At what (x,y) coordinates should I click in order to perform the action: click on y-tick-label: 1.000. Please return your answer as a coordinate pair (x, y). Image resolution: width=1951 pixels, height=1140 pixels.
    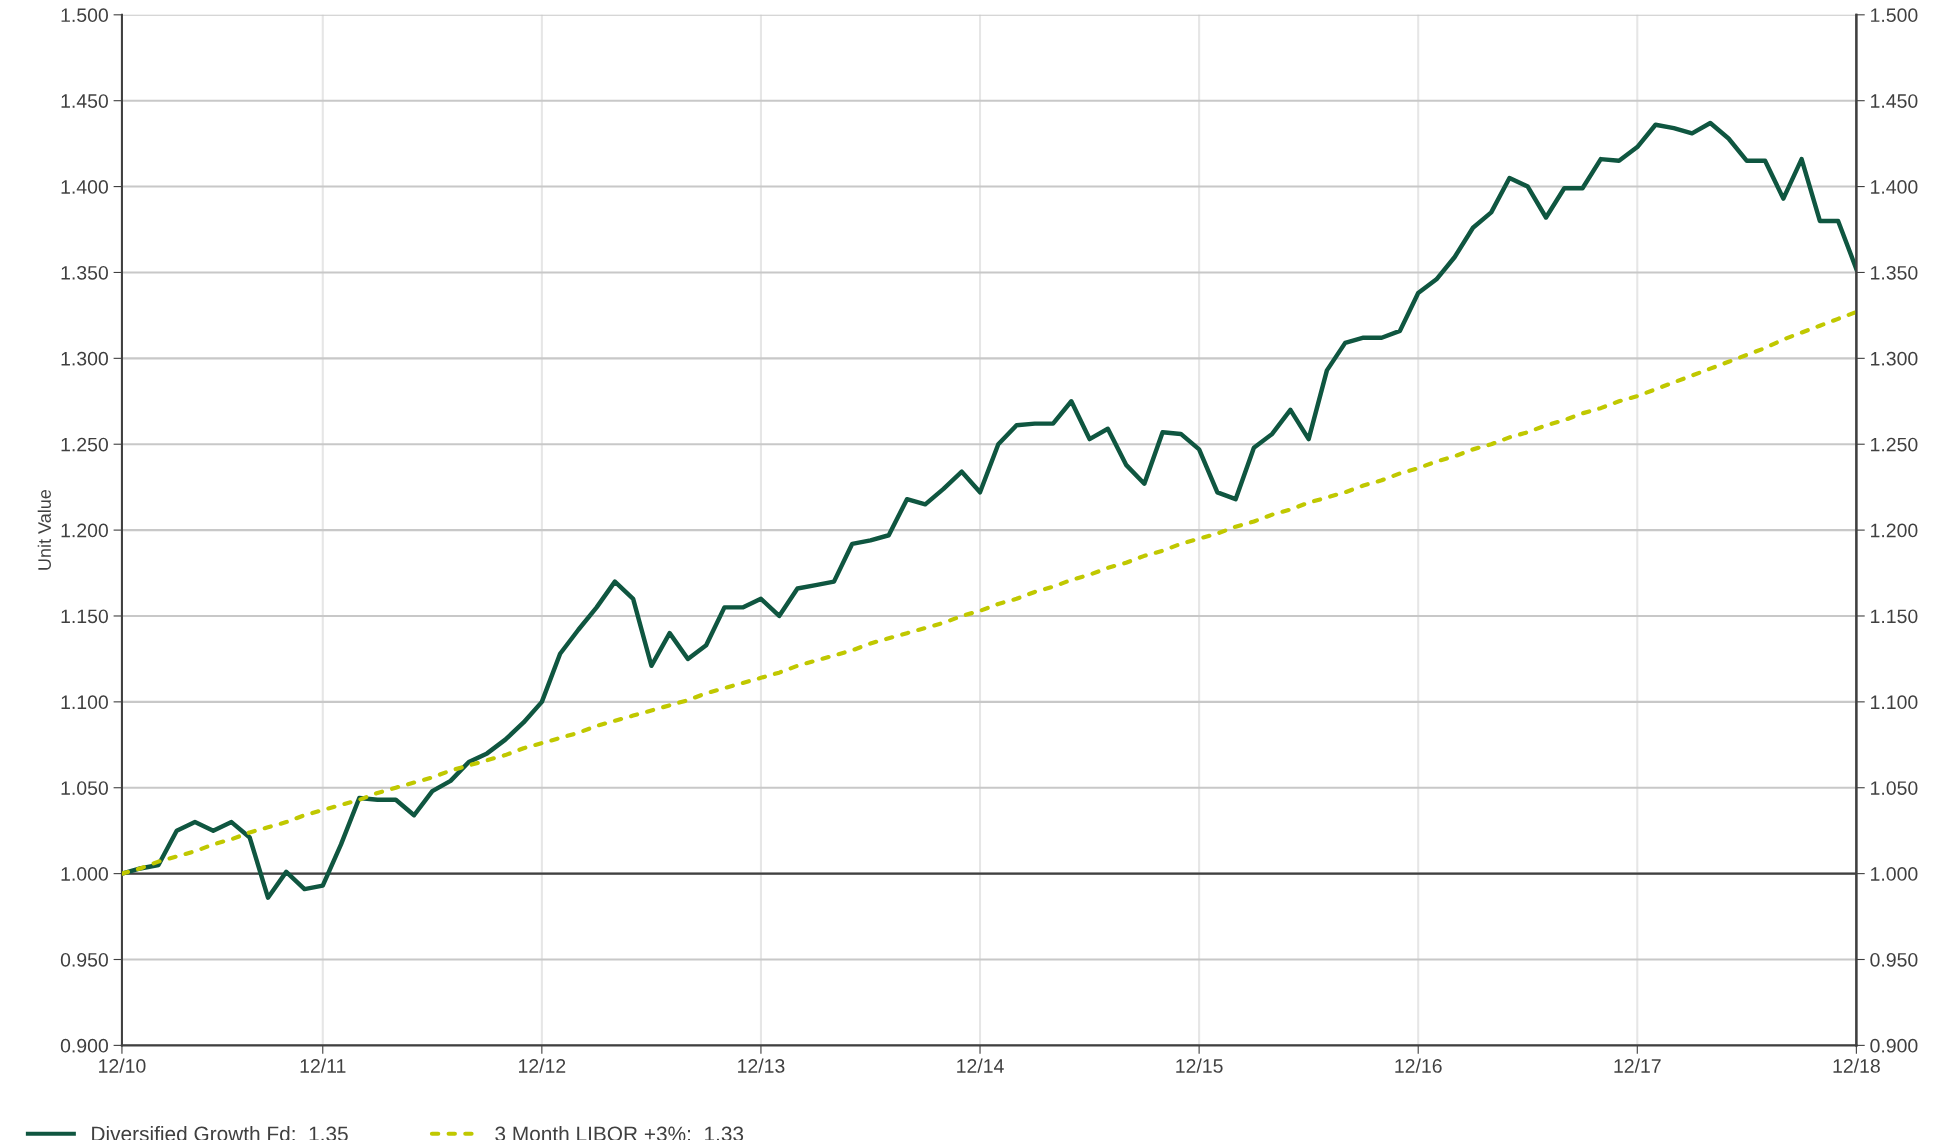
    Looking at the image, I should click on (84, 874).